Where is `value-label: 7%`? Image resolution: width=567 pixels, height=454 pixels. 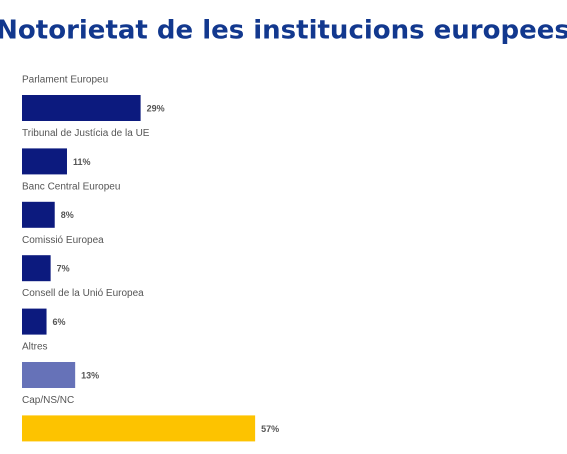
value-label: 7% is located at coordinates (63, 269).